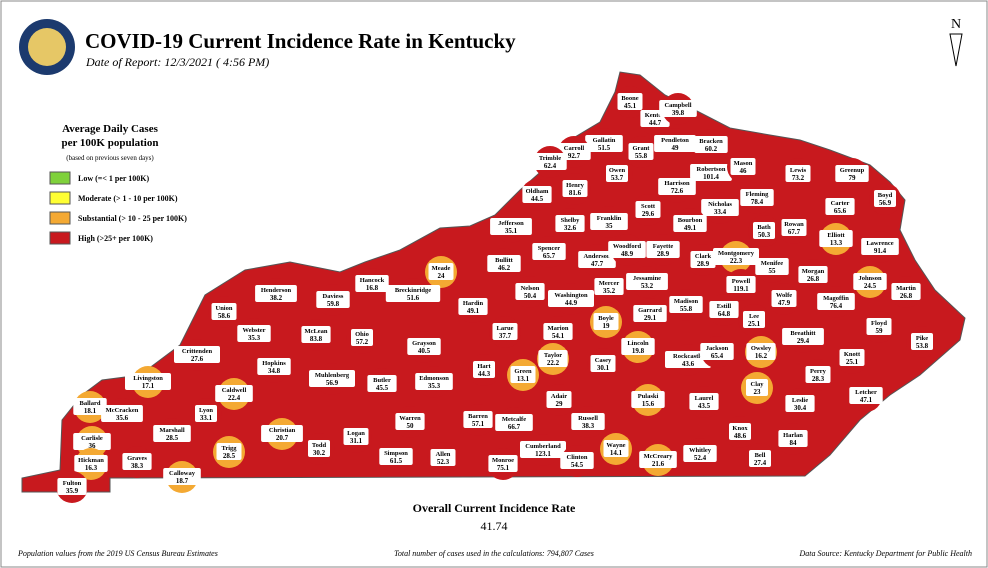 This screenshot has height=568, width=988. Describe the element at coordinates (114, 178) in the screenshot. I see `legend-label: Low (=< 1 per 100K)` at that location.